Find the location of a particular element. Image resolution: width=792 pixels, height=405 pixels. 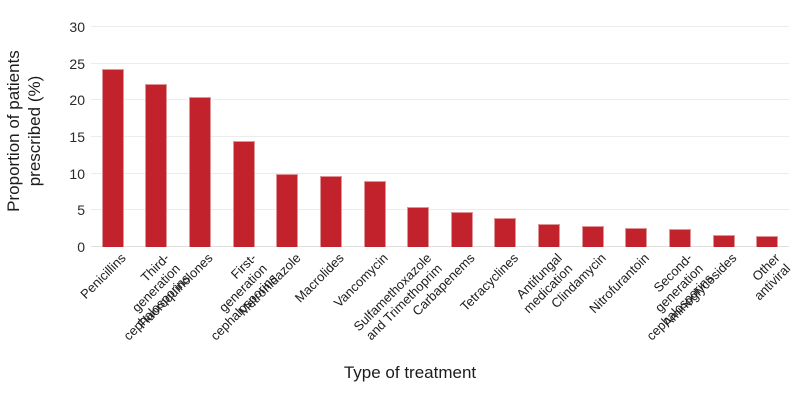

y-tick-label: 20 is located at coordinates (77, 100).